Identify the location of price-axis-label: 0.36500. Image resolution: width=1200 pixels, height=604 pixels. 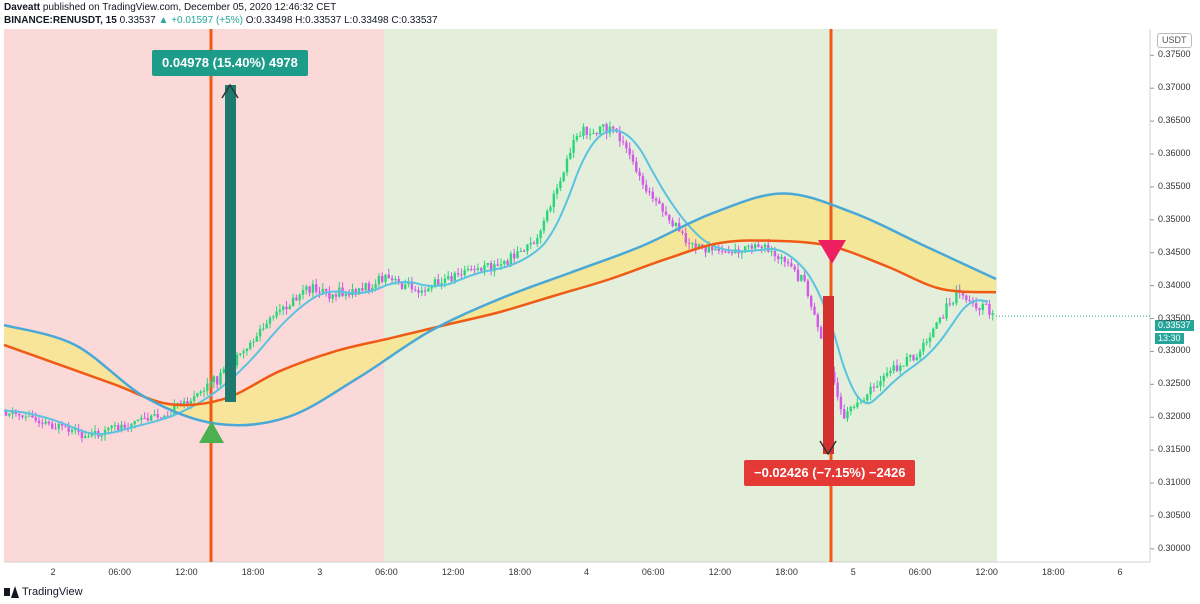
(1174, 120).